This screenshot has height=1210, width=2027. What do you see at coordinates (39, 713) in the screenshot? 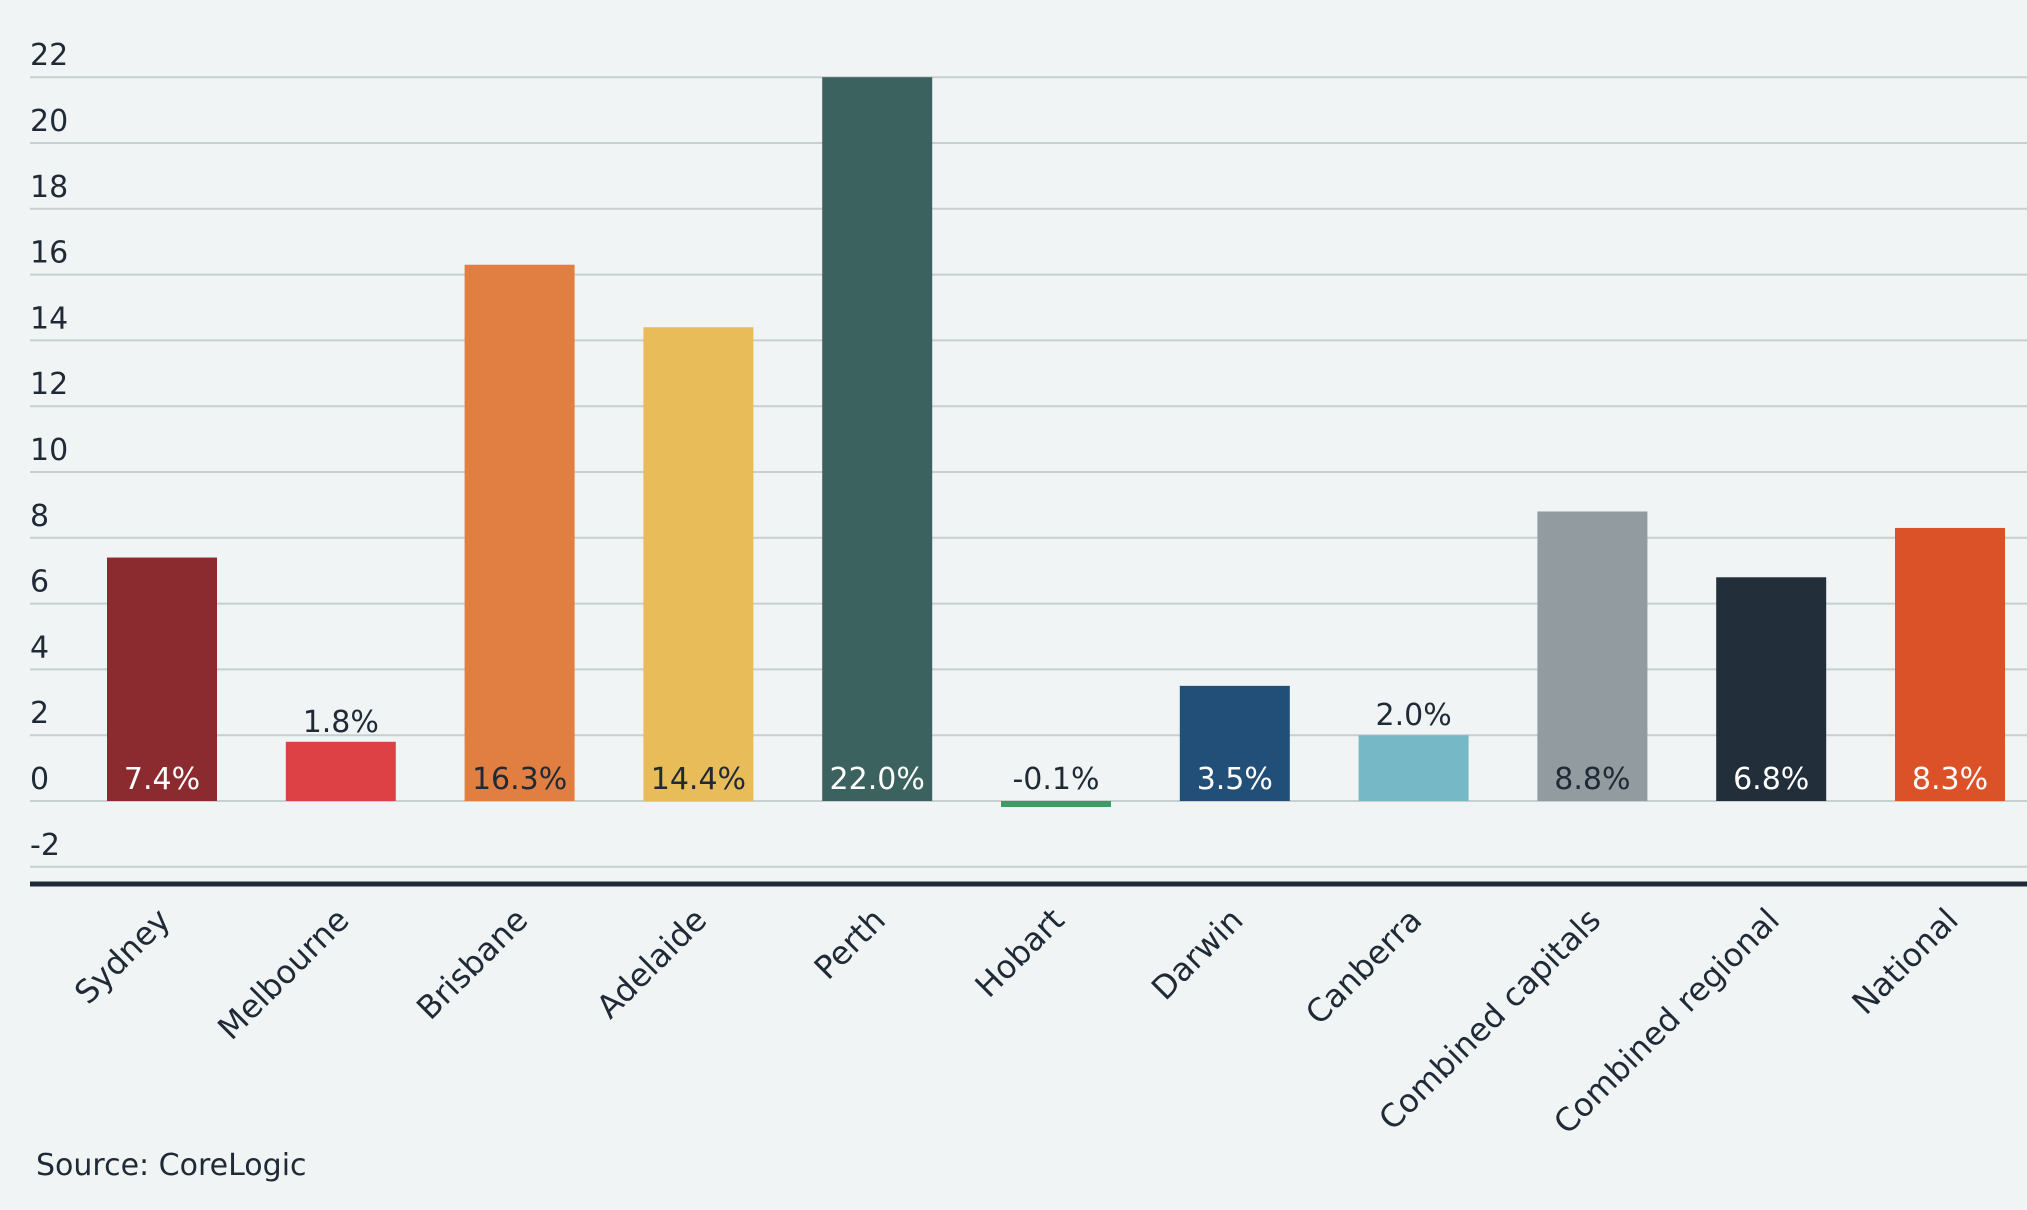
I see `y-tick-label: 2` at bounding box center [39, 713].